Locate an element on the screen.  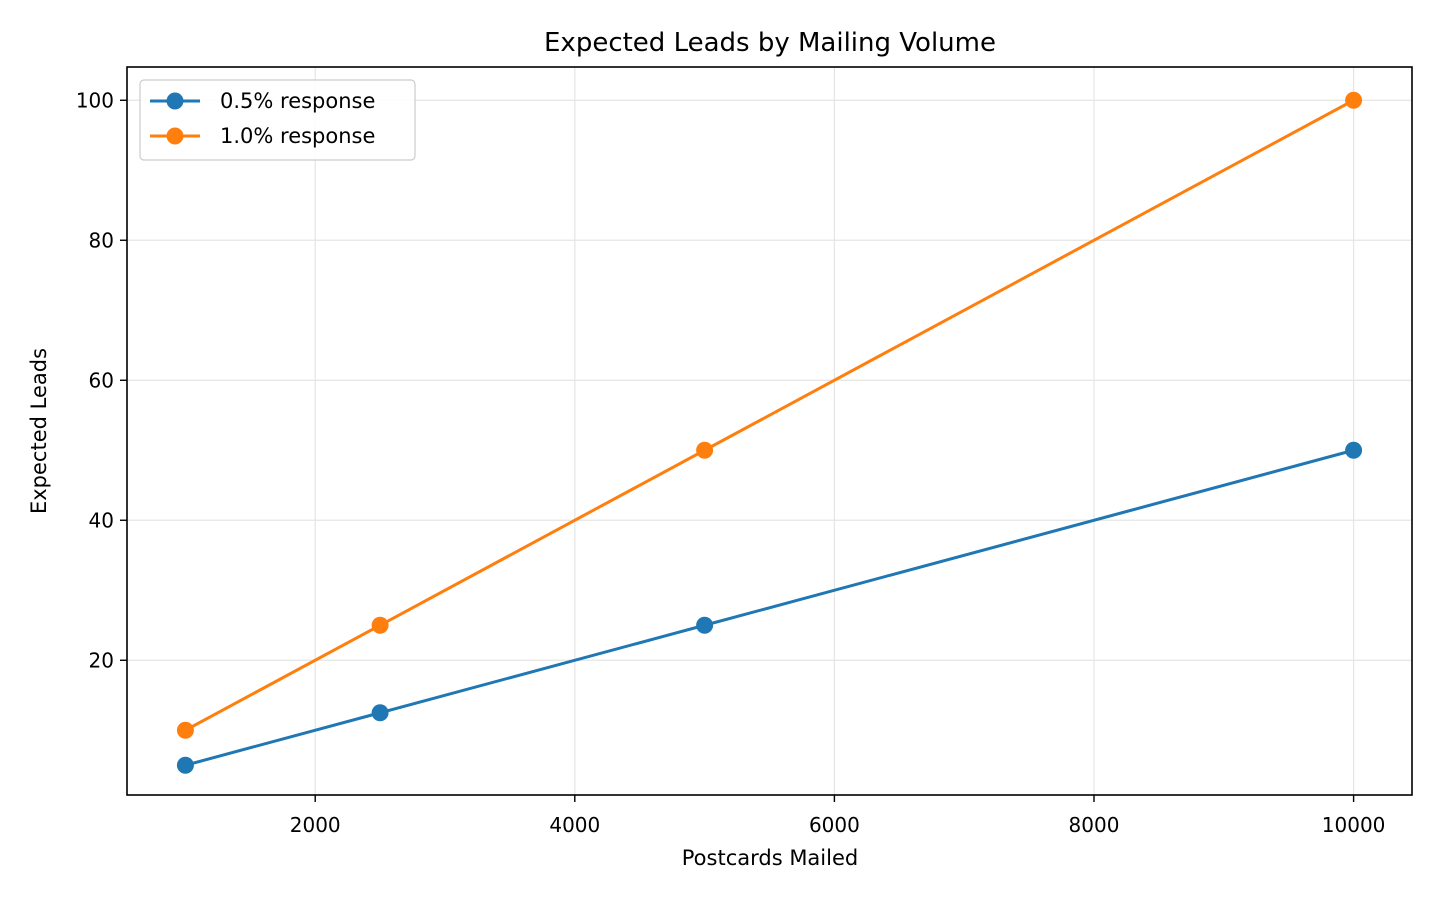
y-tick-label: 100 is located at coordinates (95, 100).